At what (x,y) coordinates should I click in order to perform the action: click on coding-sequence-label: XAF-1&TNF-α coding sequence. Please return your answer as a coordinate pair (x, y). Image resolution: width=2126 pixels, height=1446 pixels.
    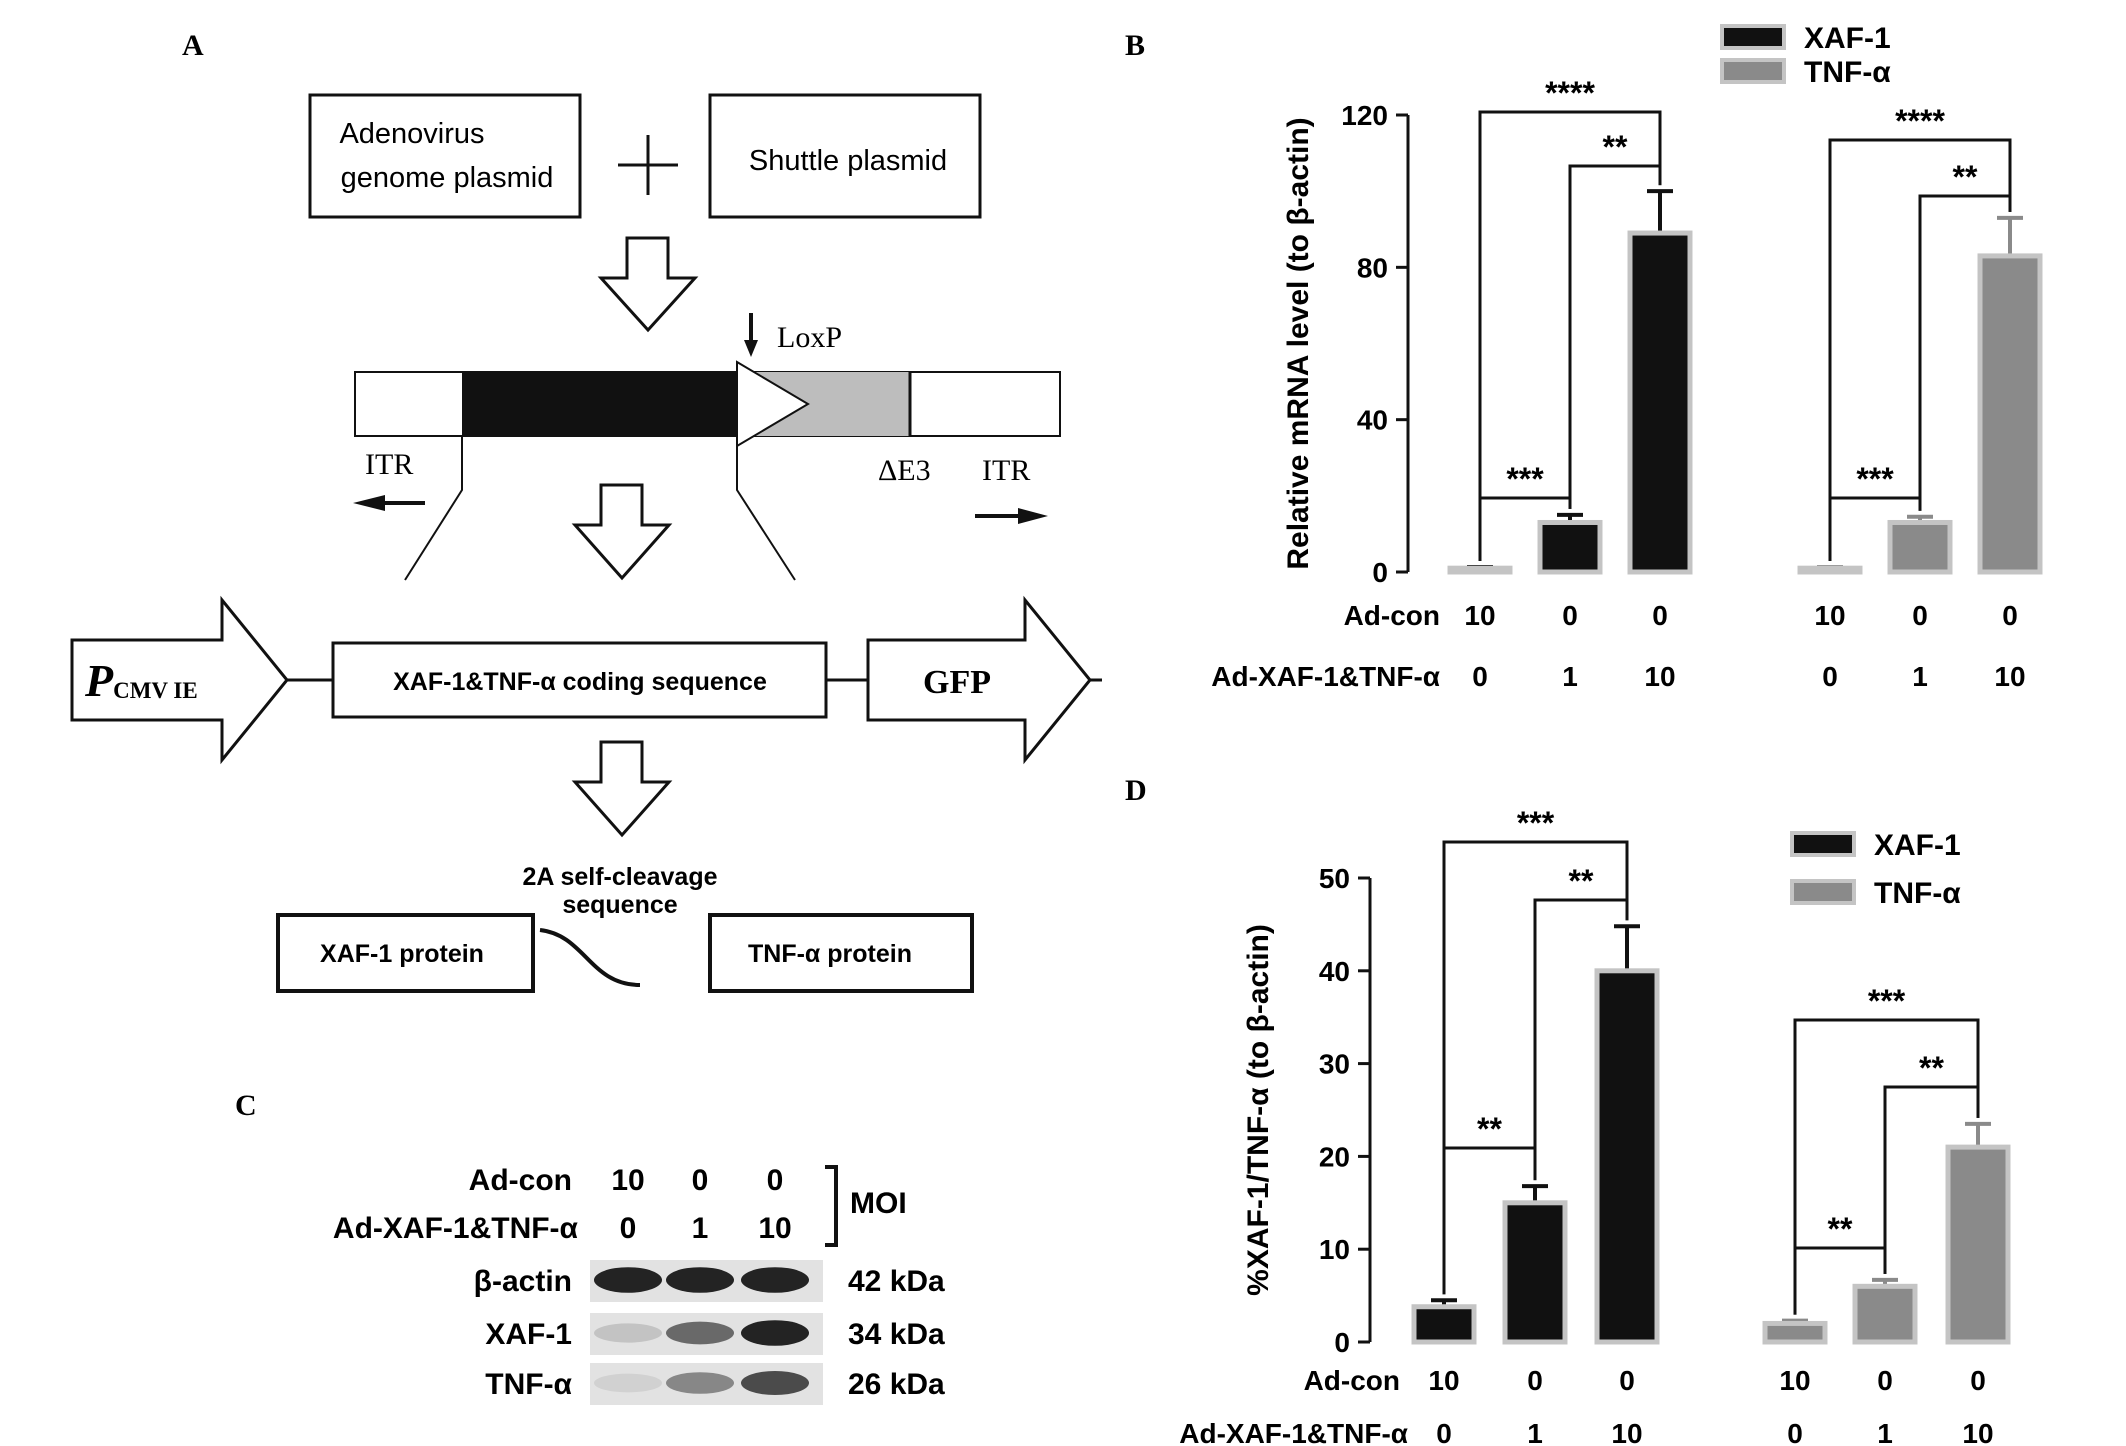
    Looking at the image, I should click on (580, 682).